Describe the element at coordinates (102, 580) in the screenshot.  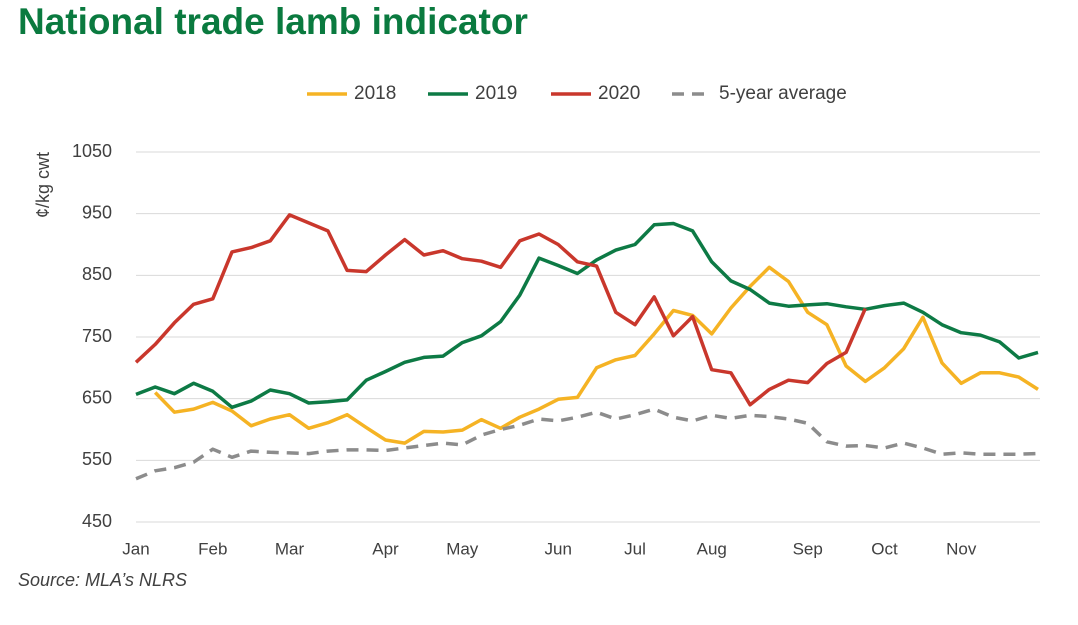
I see `source-note: Source: MLA’s NLRS` at that location.